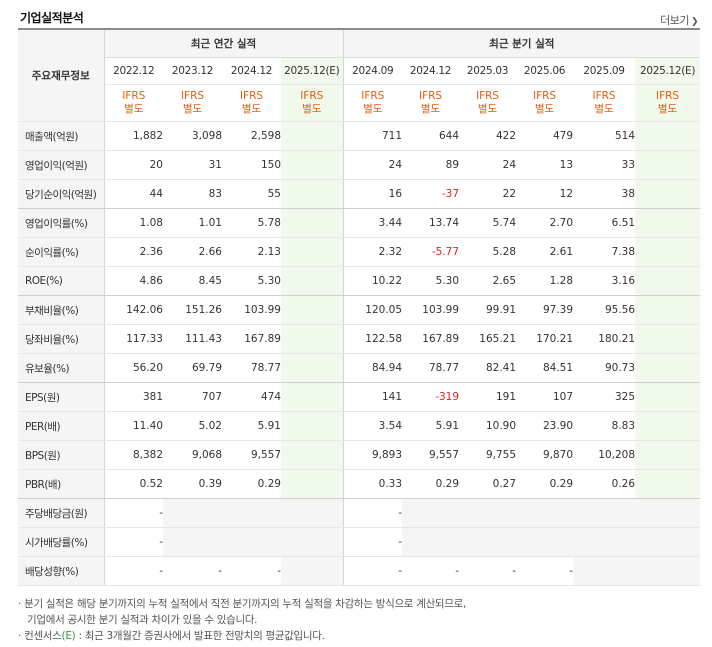 The height and width of the screenshot is (647, 712). Describe the element at coordinates (545, 281) in the screenshot. I see `table-cell: 1.28` at that location.